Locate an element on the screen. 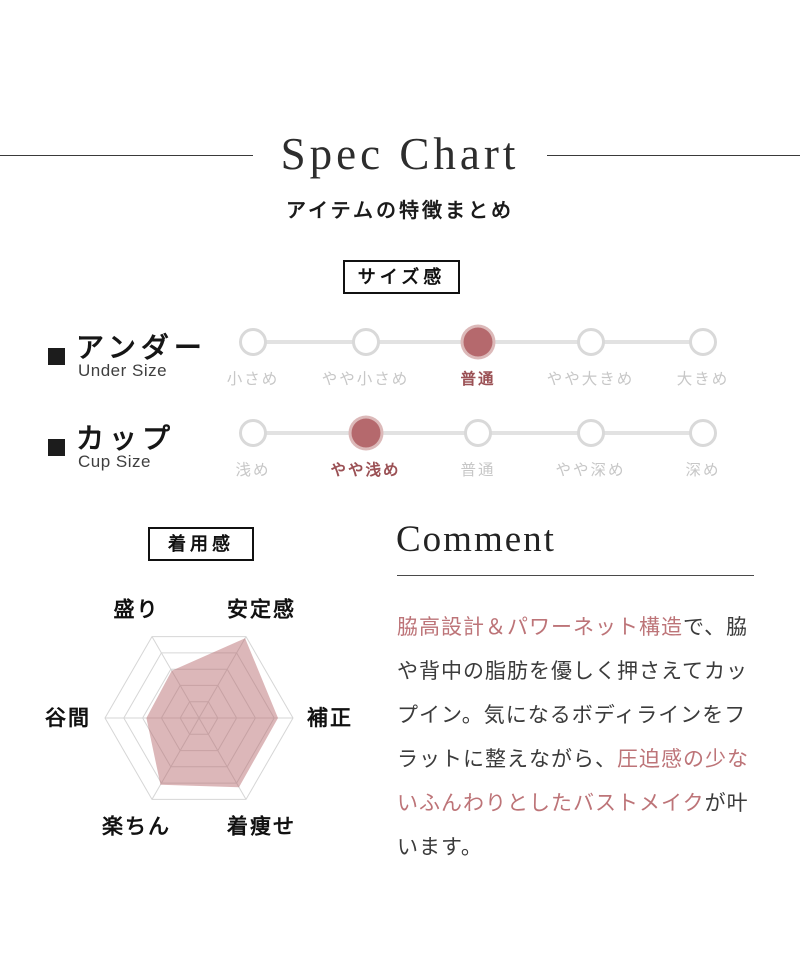  radar-axis-label: 楽ちん is located at coordinates (136, 826).